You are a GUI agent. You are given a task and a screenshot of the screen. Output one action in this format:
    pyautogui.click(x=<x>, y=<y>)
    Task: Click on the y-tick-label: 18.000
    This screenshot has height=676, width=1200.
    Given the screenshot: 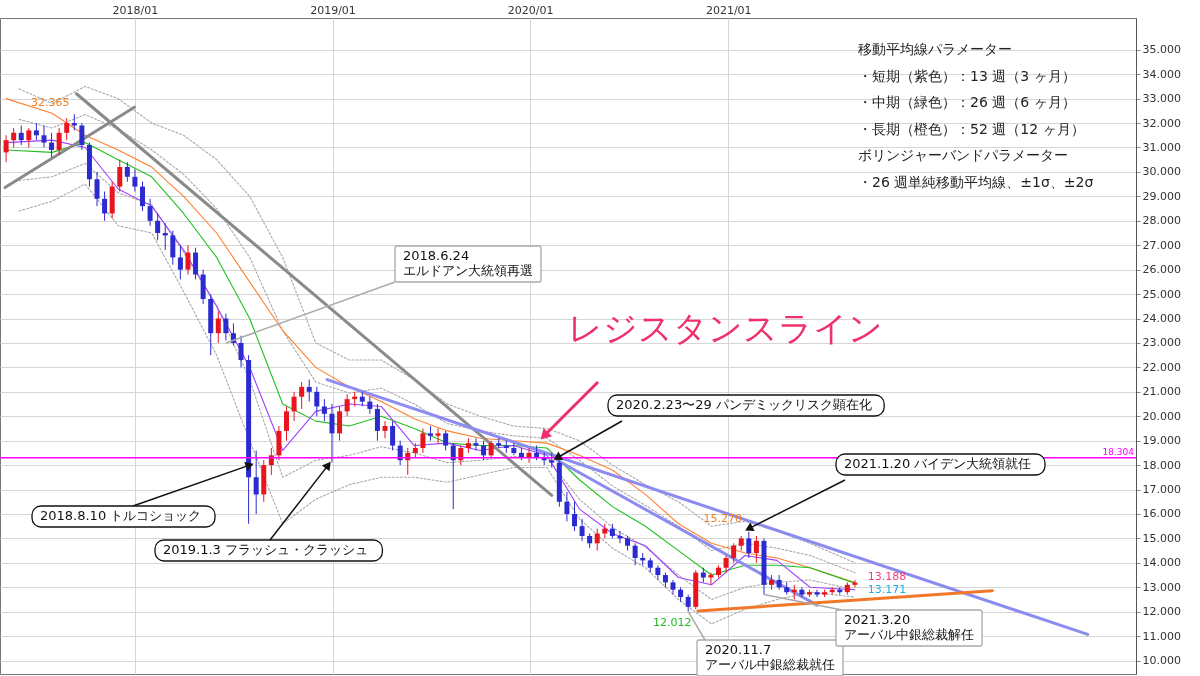 What is the action you would take?
    pyautogui.click(x=1161, y=465)
    